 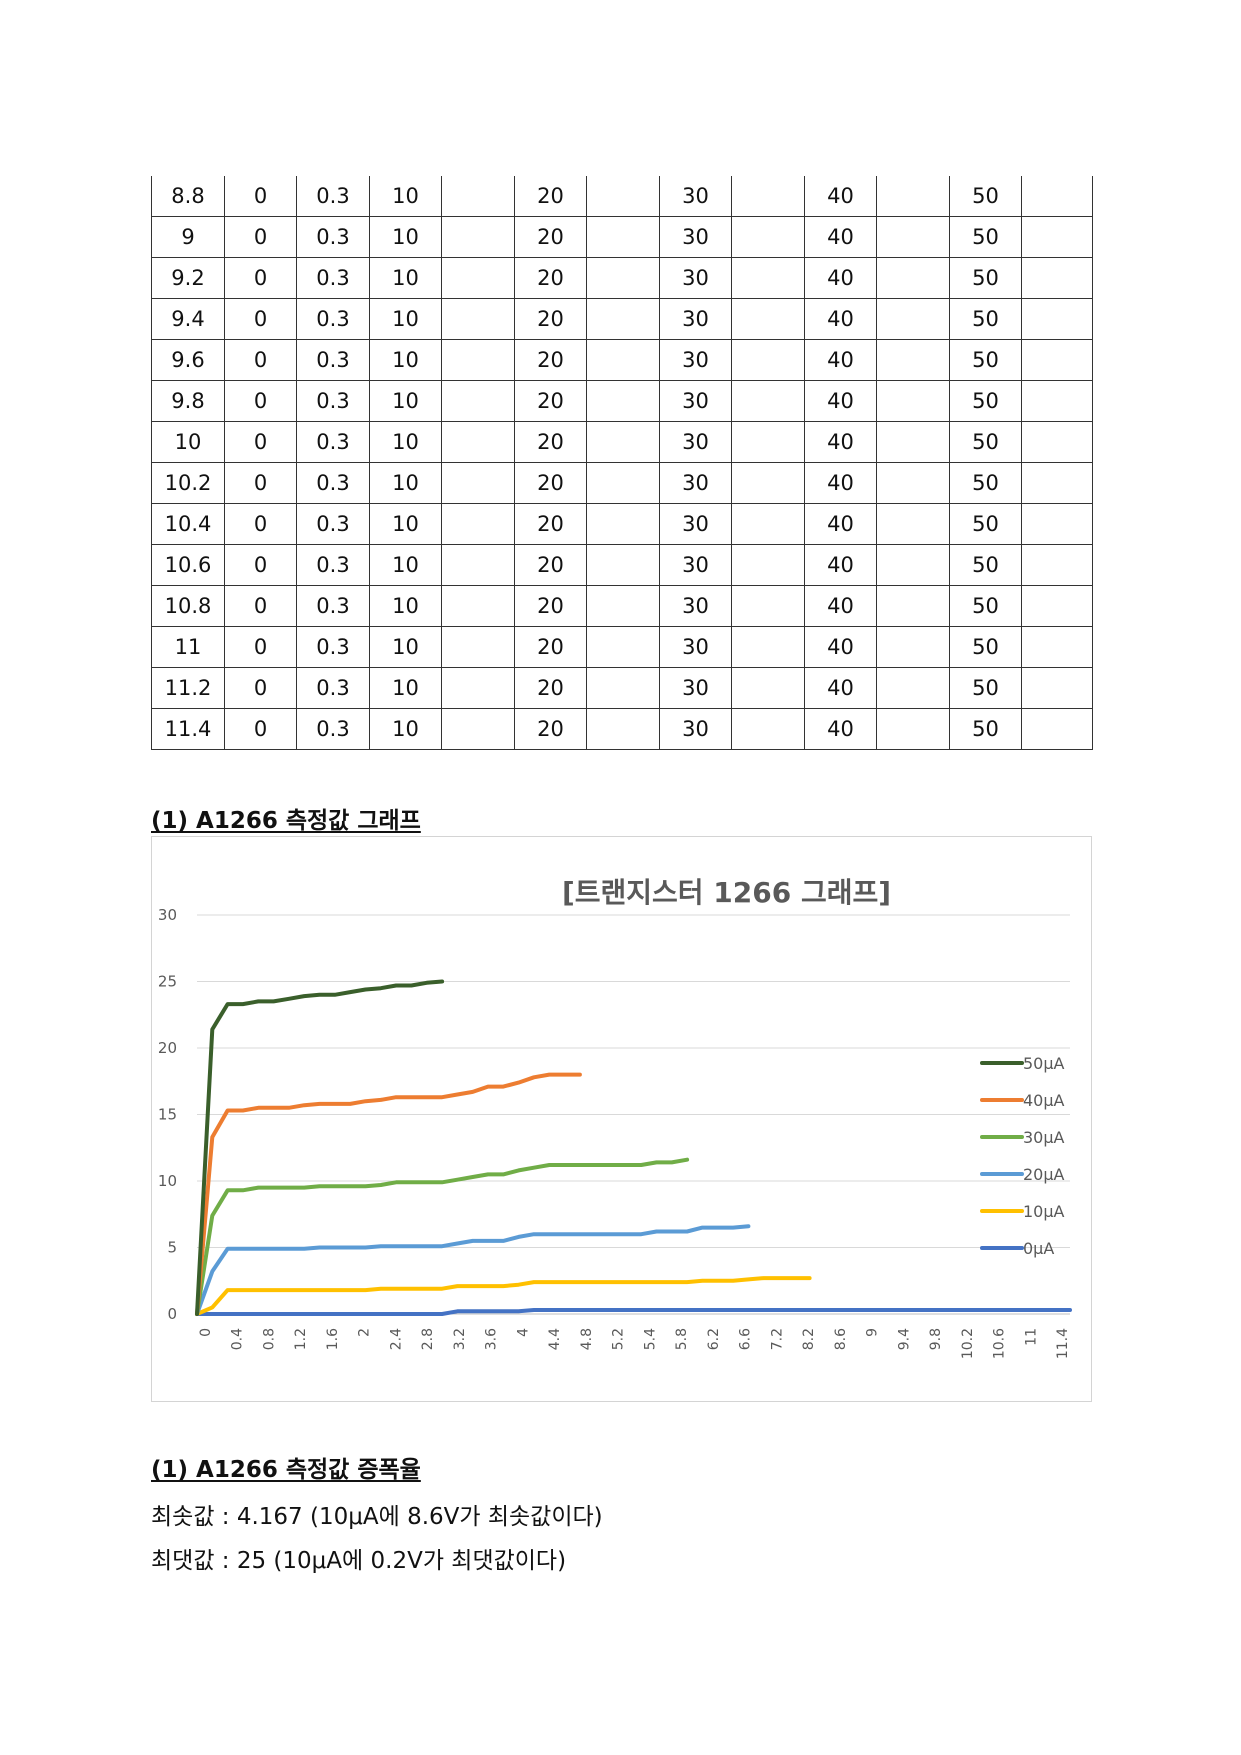 I want to click on table-row: 8.8 0 0.3 10 20 30 40 50, so click(x=622, y=196).